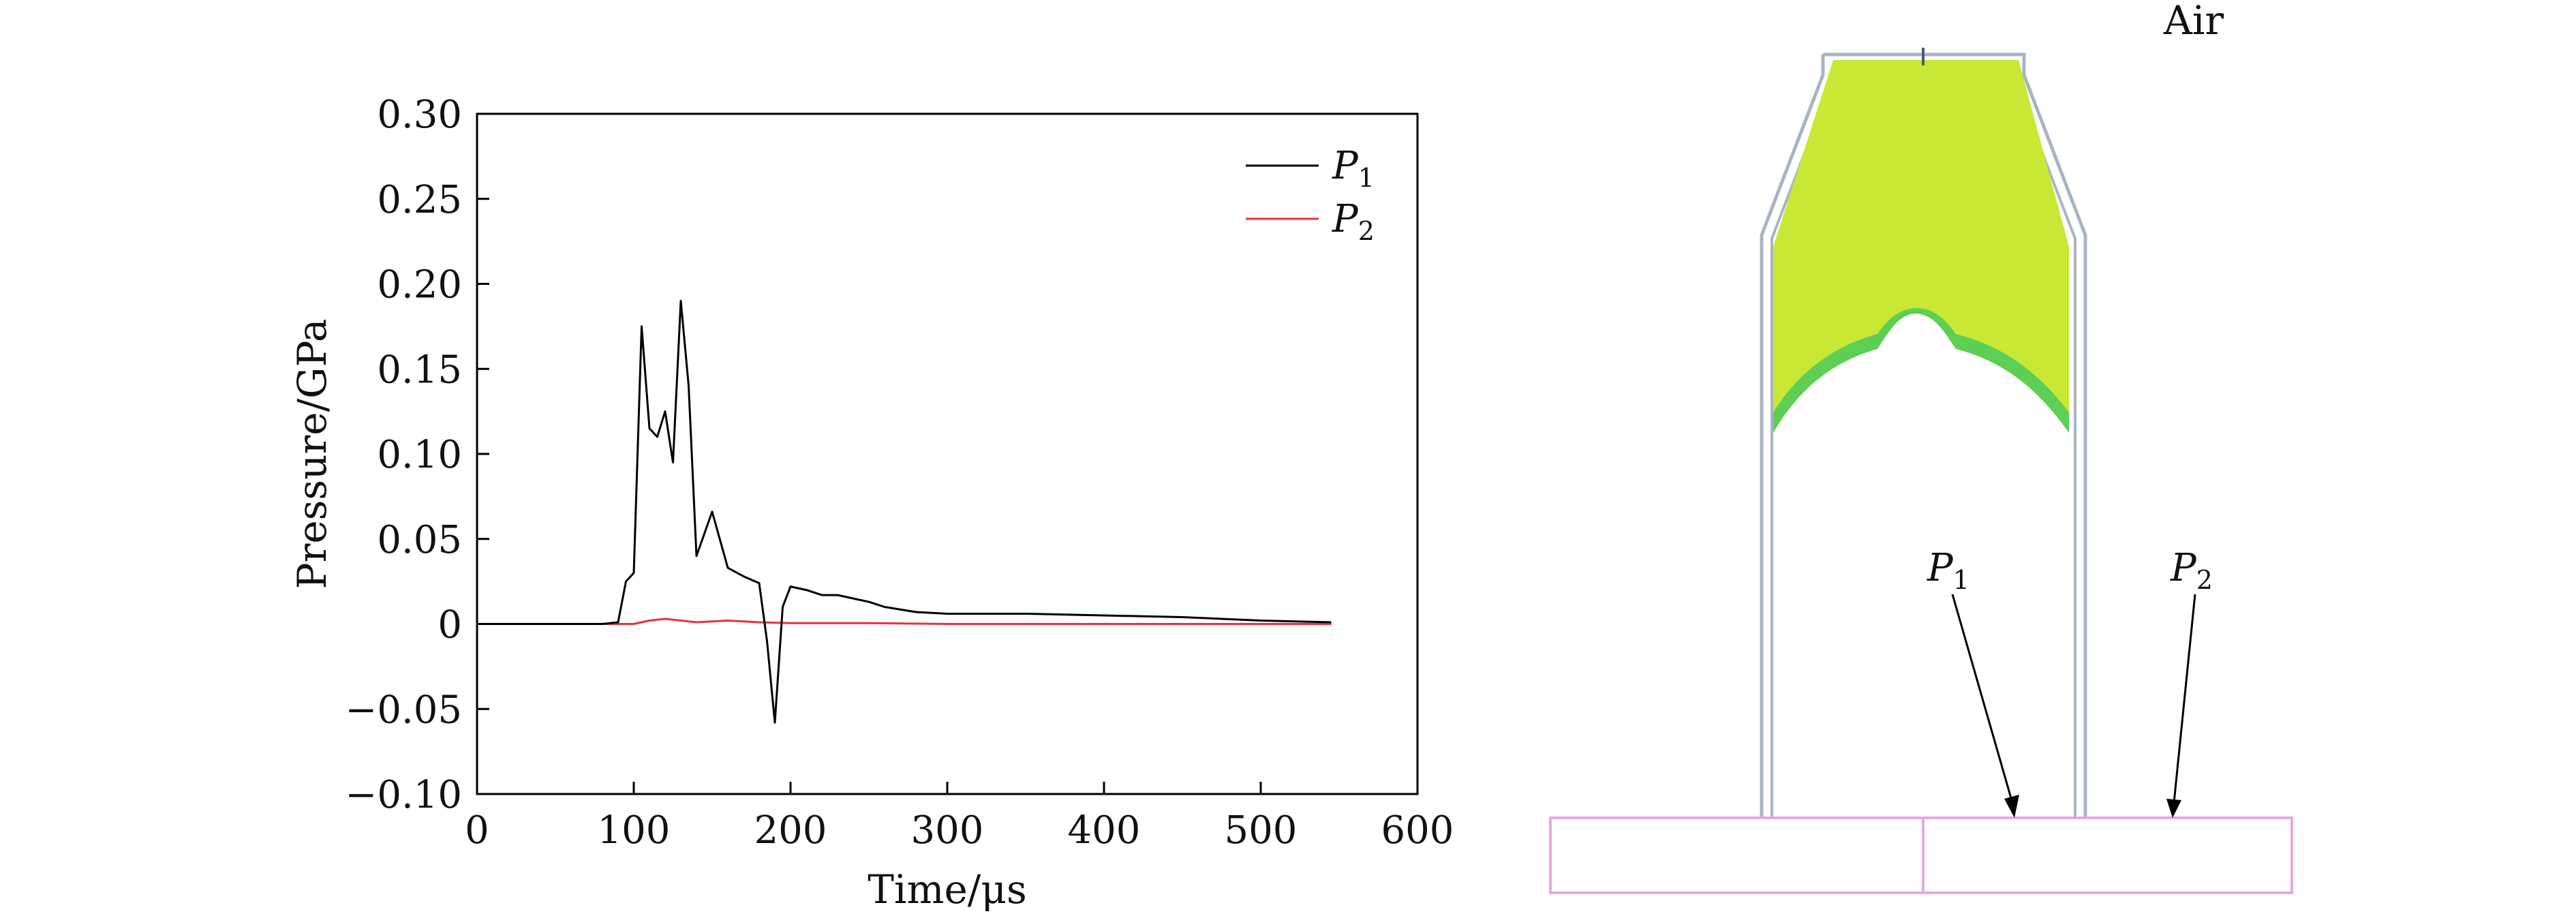 The height and width of the screenshot is (916, 2576). Describe the element at coordinates (2191, 570) in the screenshot. I see `probe-label-p2: P2` at that location.